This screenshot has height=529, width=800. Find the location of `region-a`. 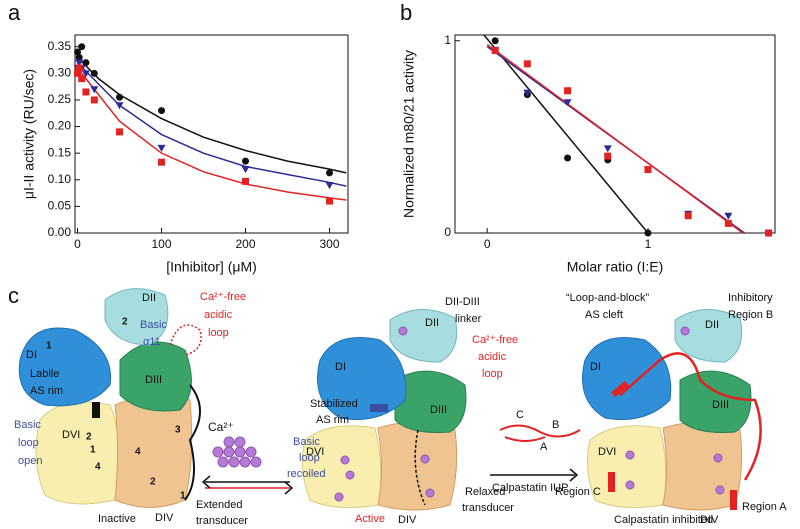

region-a is located at coordinates (733, 500).